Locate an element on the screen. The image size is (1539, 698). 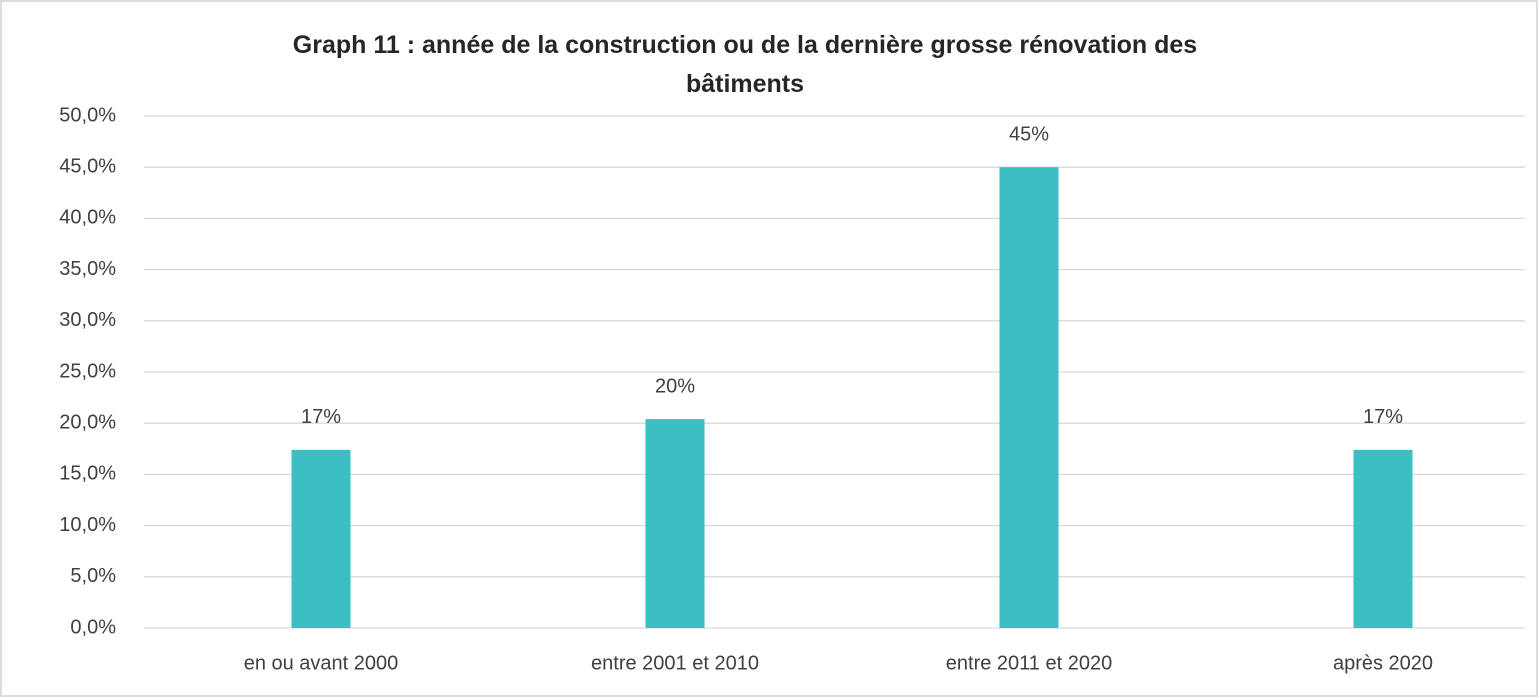
data-label: 20% is located at coordinates (675, 386).